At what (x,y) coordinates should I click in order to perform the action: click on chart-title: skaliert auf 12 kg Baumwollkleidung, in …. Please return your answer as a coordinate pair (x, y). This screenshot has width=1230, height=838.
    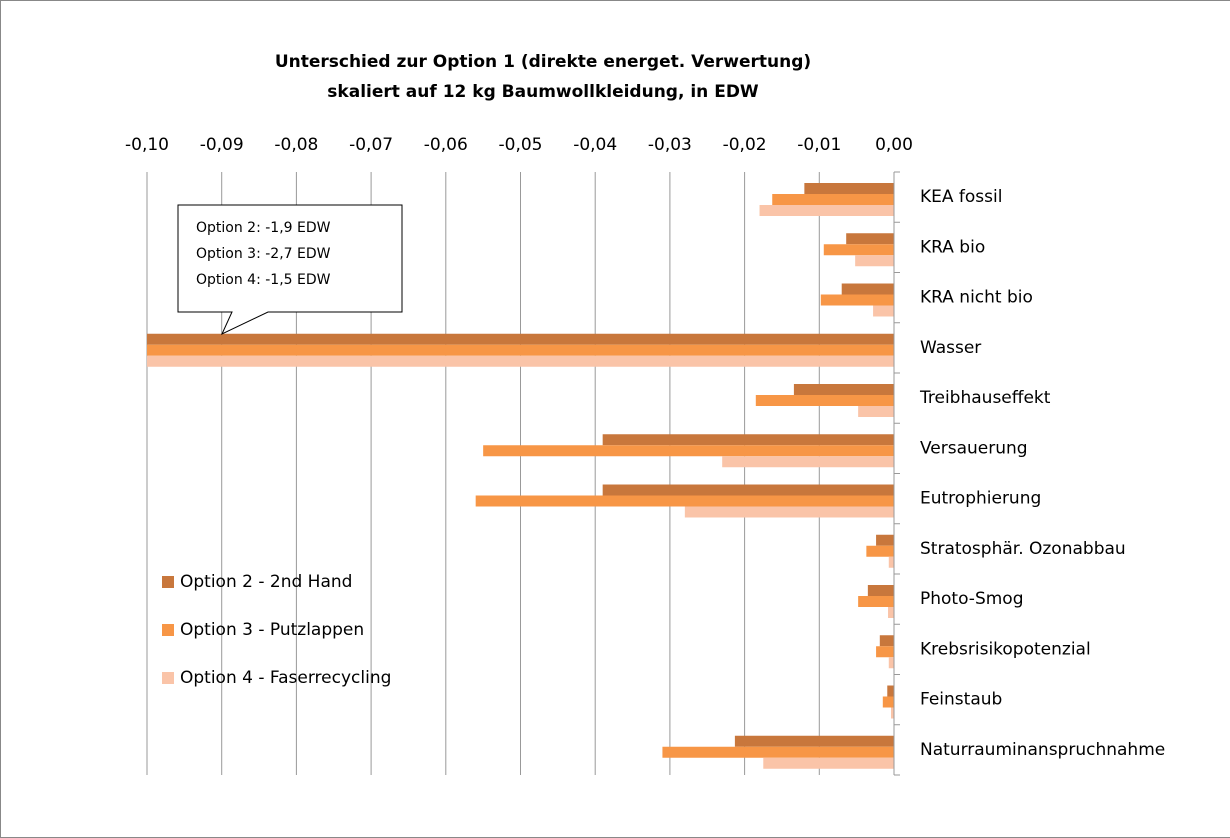
    Looking at the image, I should click on (543, 92).